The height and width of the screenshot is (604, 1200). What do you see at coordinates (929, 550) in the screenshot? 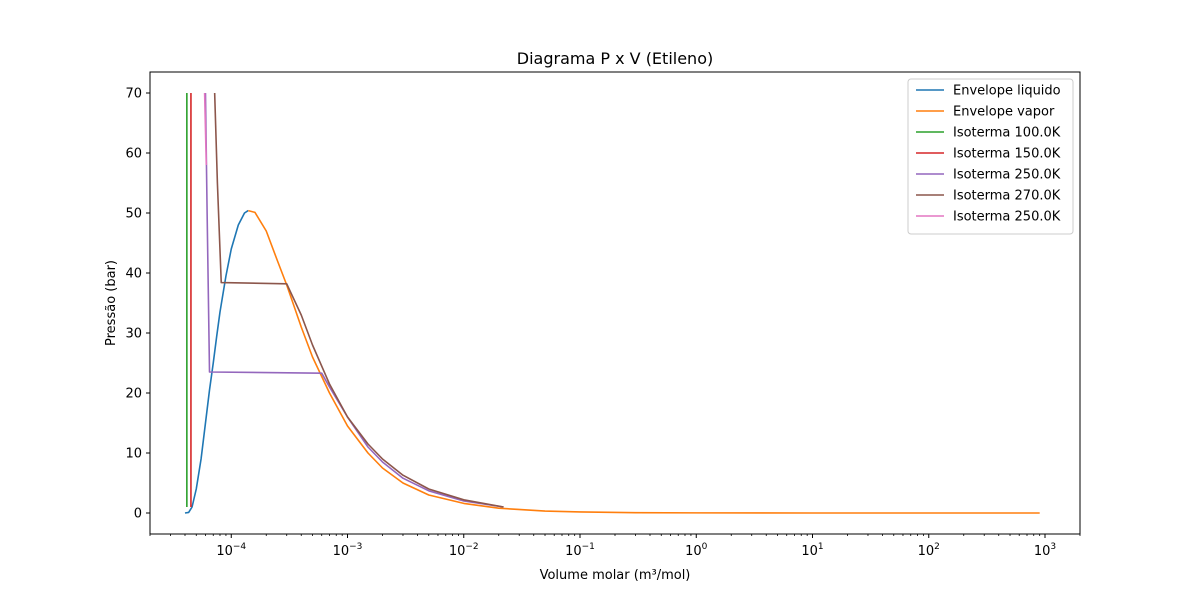
I see `x-tick-label: 10²` at bounding box center [929, 550].